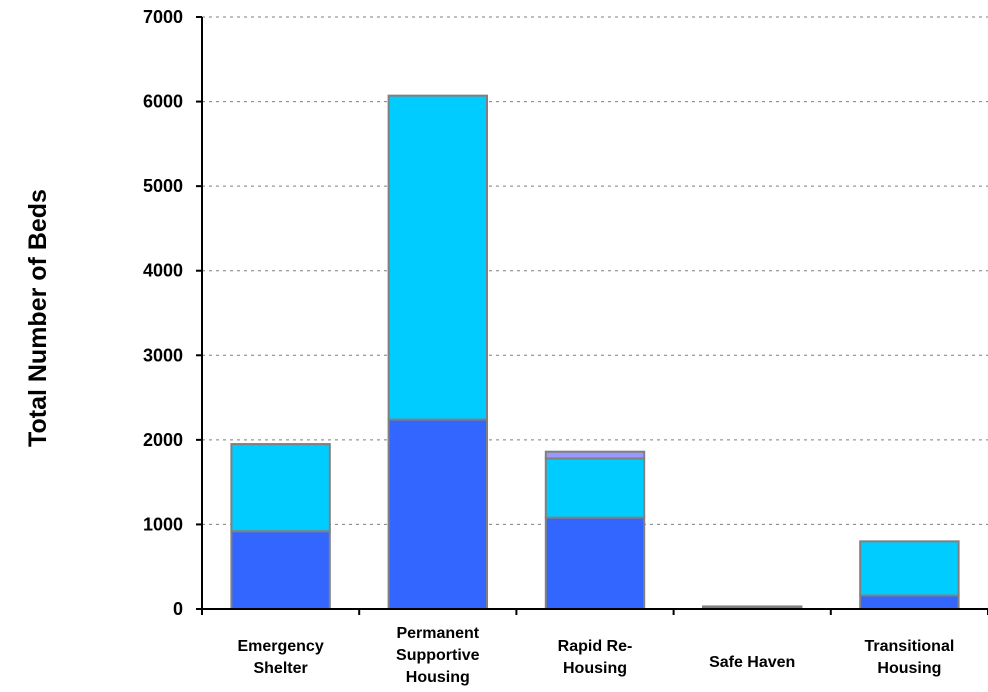 Image resolution: width=988 pixels, height=692 pixels. Describe the element at coordinates (163, 186) in the screenshot. I see `y-tick-label: 5000` at that location.